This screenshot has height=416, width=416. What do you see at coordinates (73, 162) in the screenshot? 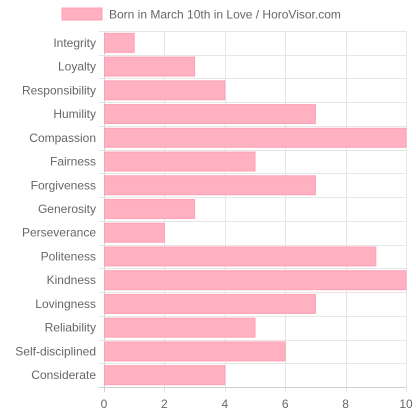
I see `y-tick-label: Fairness` at bounding box center [73, 162].